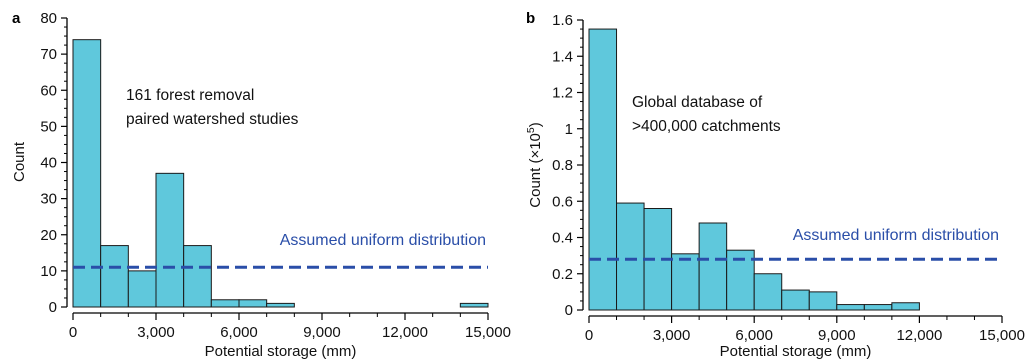  I want to click on y-tick-label: 1.6, so click(562, 20).